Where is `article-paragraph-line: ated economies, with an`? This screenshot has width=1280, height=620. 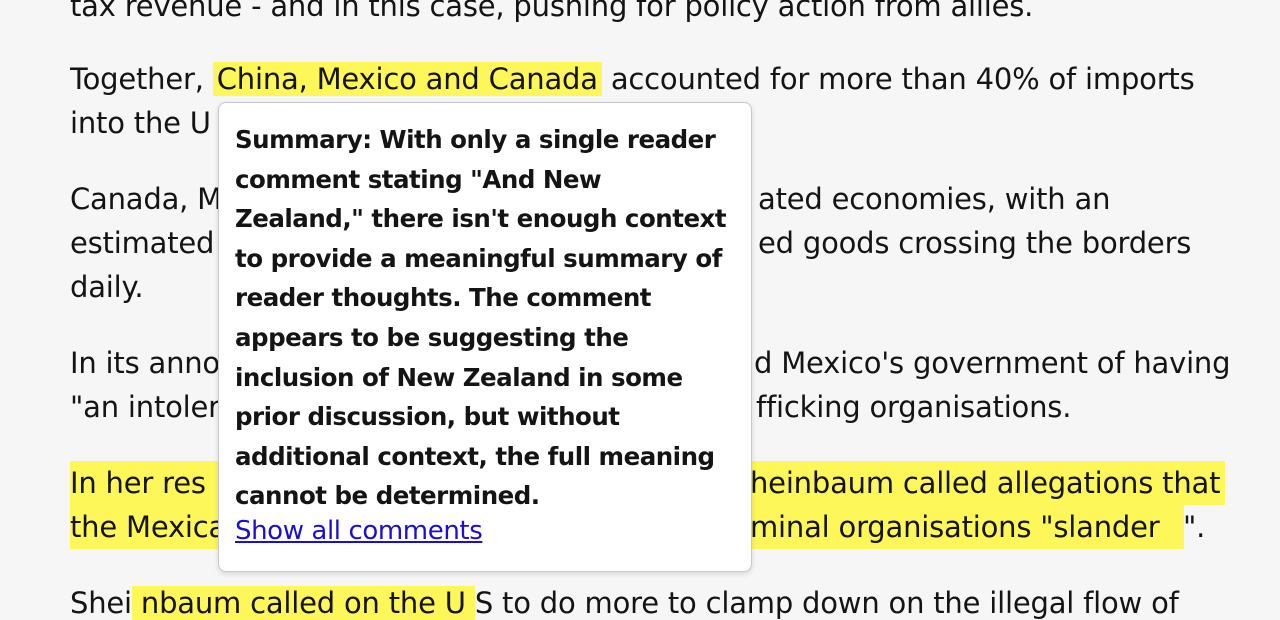
article-paragraph-line: ated economies, with an is located at coordinates (934, 199).